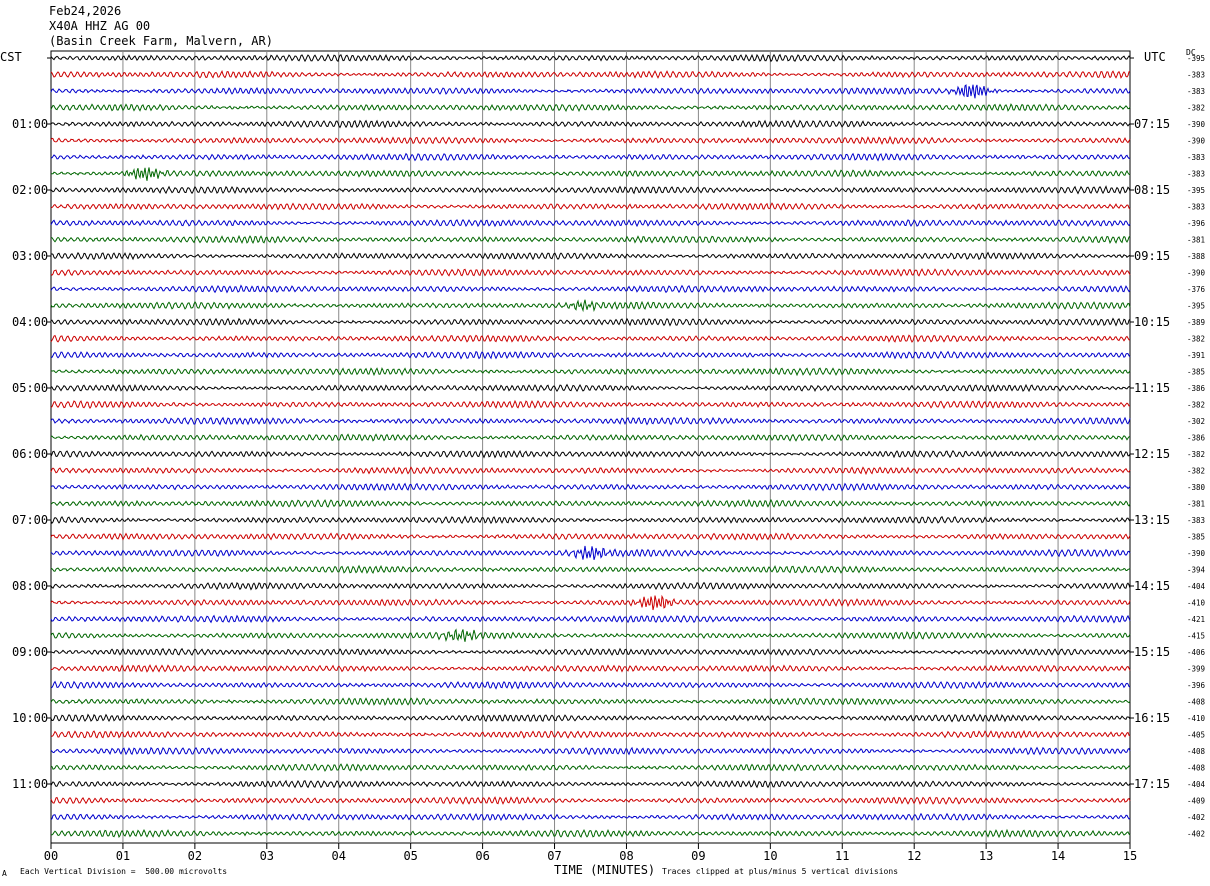  I want to click on dc-offset-label: -406, so click(1196, 652).